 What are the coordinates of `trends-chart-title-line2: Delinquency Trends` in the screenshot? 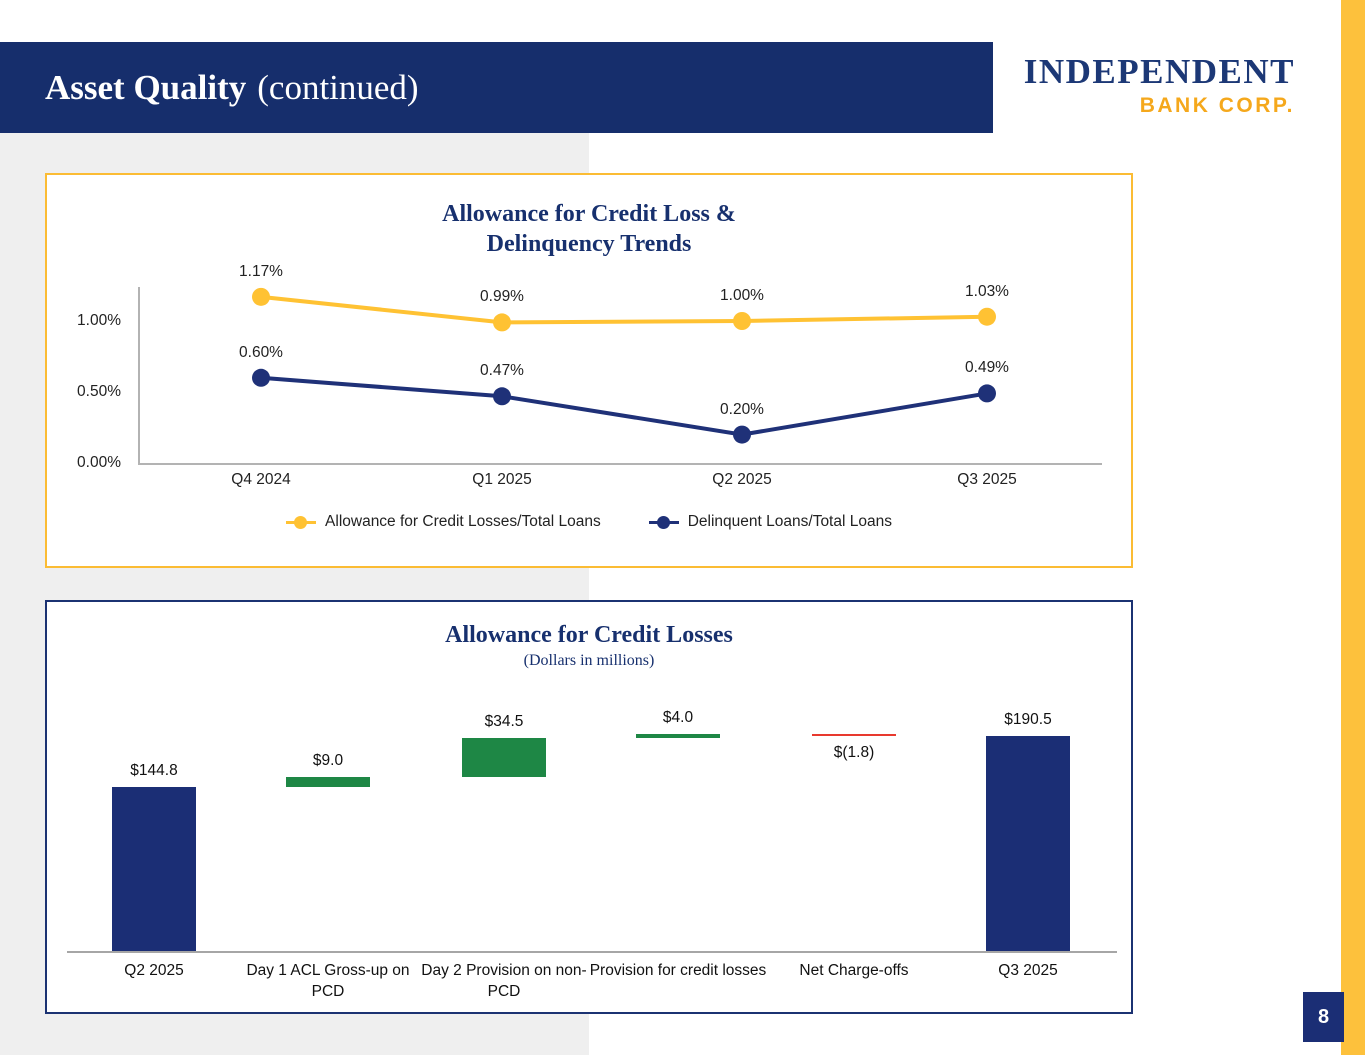 It's located at (589, 244).